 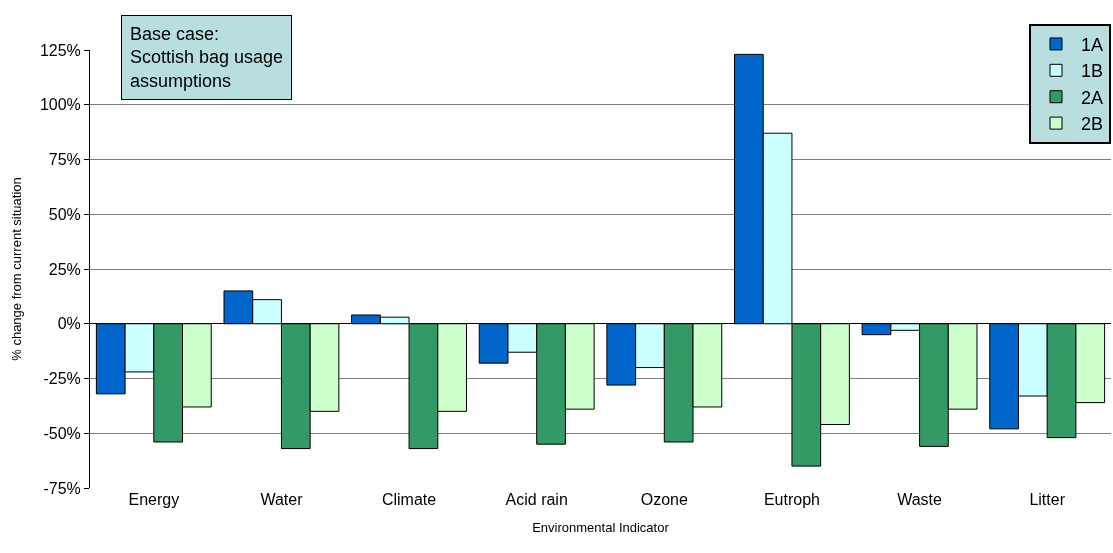 I want to click on y-tick-label: -25%, so click(x=62, y=379).